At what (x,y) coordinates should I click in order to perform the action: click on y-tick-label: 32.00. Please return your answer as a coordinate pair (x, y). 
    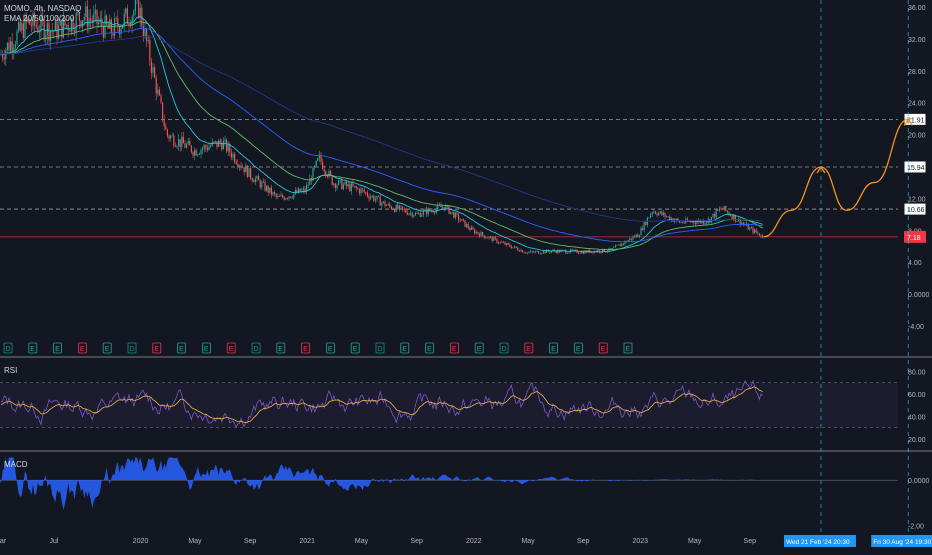
    Looking at the image, I should click on (917, 40).